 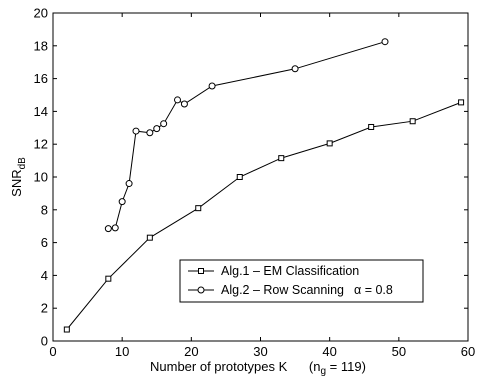 I want to click on y-tick-label: 20, so click(x=41, y=13).